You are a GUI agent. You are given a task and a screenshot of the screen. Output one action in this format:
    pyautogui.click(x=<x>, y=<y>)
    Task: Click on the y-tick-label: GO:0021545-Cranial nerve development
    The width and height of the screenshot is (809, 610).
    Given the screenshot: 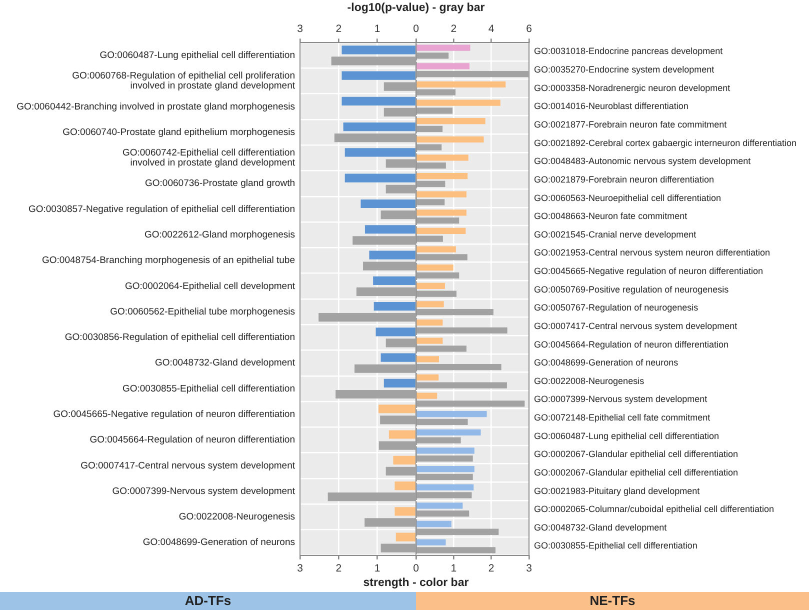 What is the action you would take?
    pyautogui.click(x=615, y=234)
    